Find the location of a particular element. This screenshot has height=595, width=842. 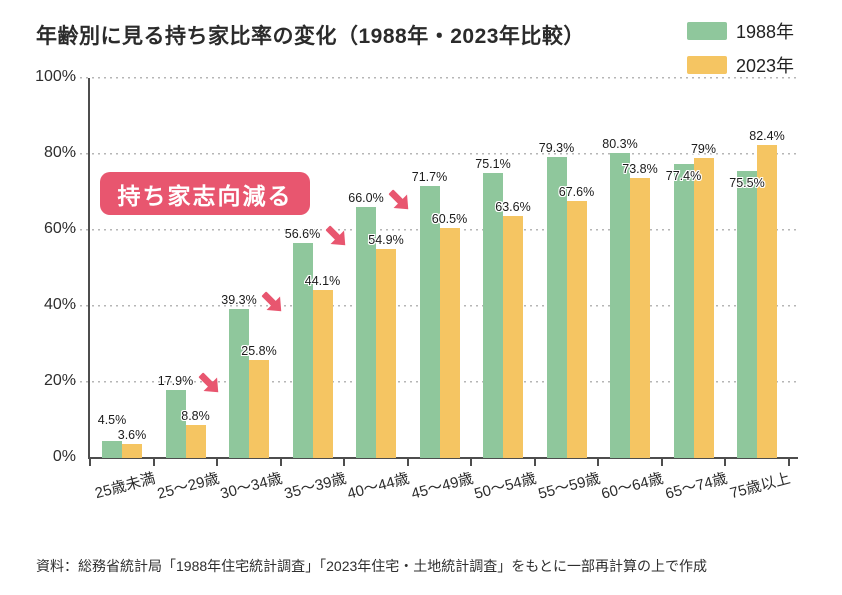

bar-2023-25歳未満 is located at coordinates (132, 451).